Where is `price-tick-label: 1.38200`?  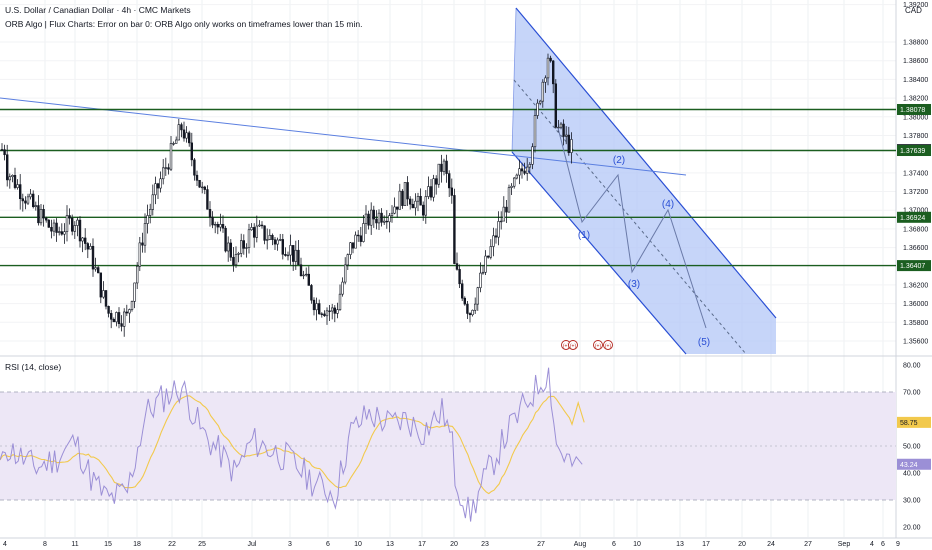
price-tick-label: 1.38200 is located at coordinates (915, 99).